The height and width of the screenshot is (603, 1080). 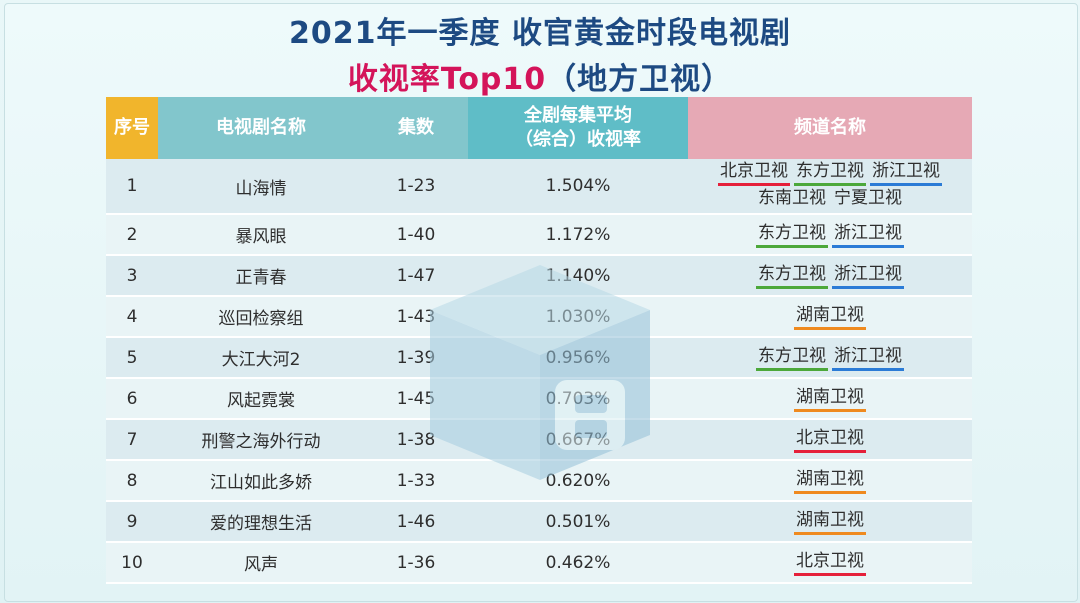 What do you see at coordinates (261, 187) in the screenshot?
I see `cell-drama-name: 山海情` at bounding box center [261, 187].